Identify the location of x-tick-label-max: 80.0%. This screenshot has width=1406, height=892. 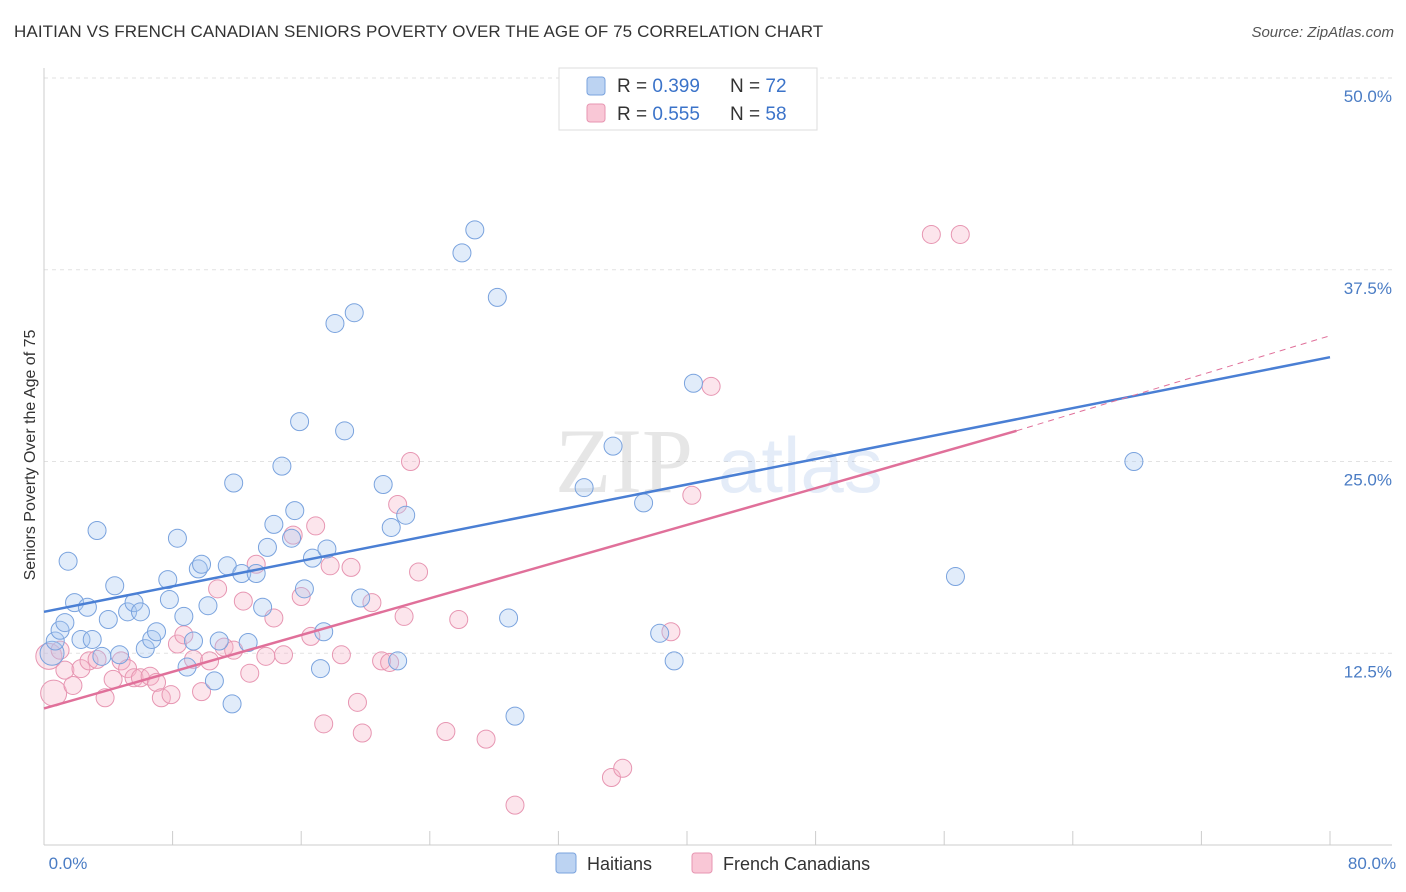
(1372, 863).